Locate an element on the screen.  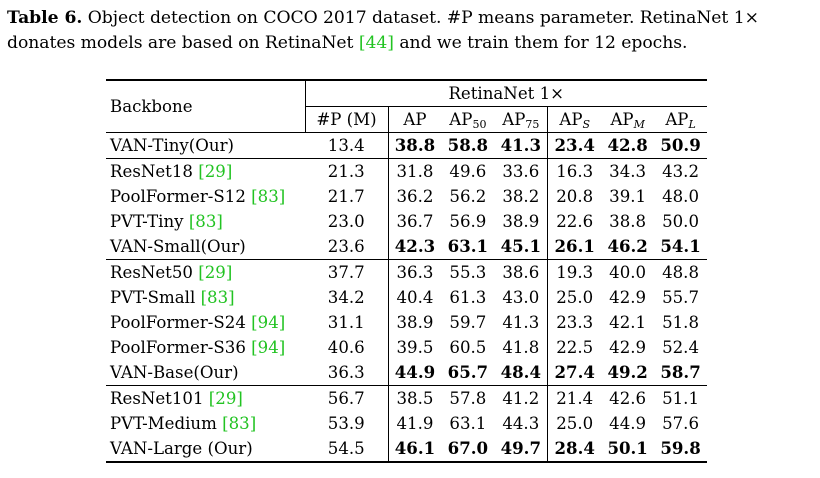
params-cell: 23.6 is located at coordinates (347, 247).